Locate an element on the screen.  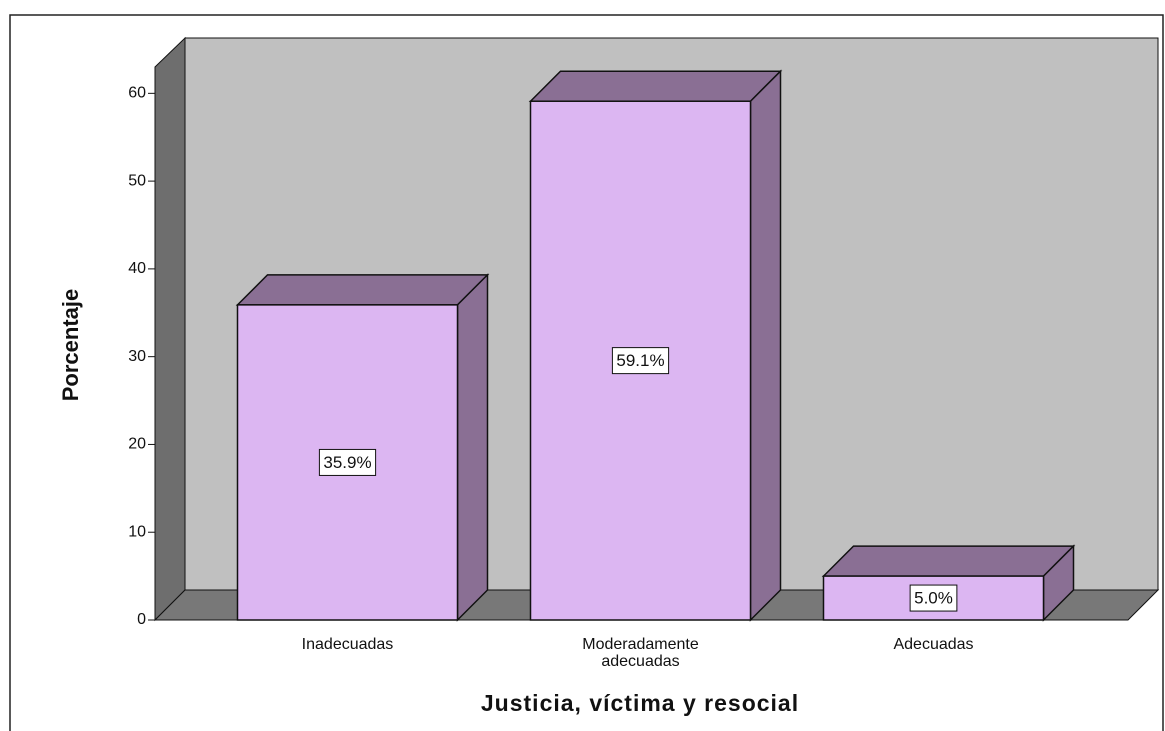
data-label: 59.1% is located at coordinates (640, 360).